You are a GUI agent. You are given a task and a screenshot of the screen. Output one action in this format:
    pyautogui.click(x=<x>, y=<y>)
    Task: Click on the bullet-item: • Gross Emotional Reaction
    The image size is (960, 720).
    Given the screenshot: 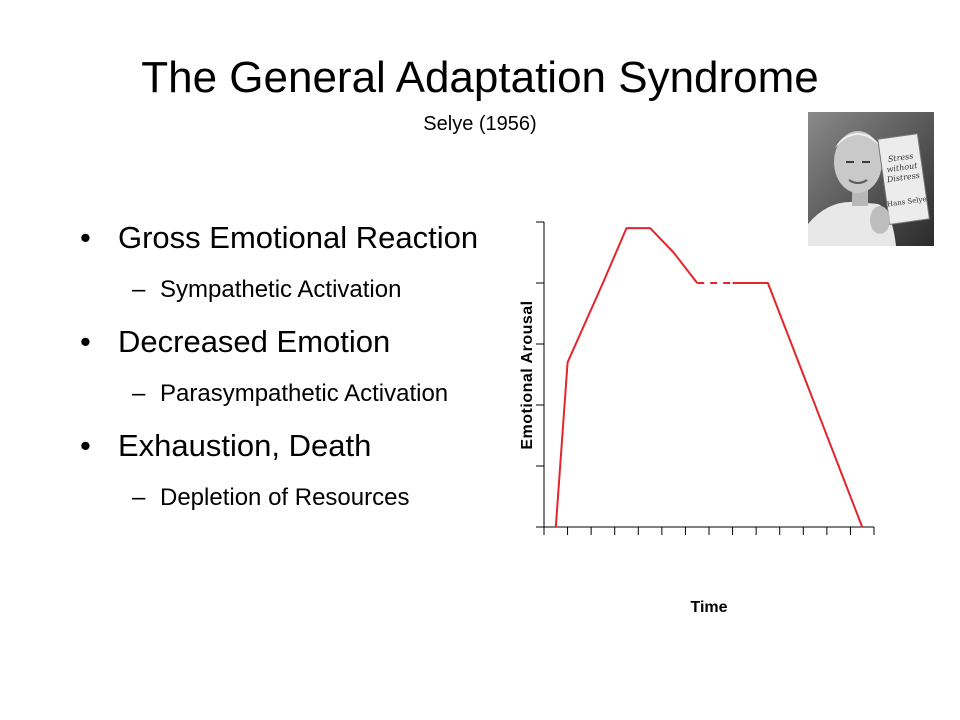 What is the action you would take?
    pyautogui.click(x=280, y=238)
    